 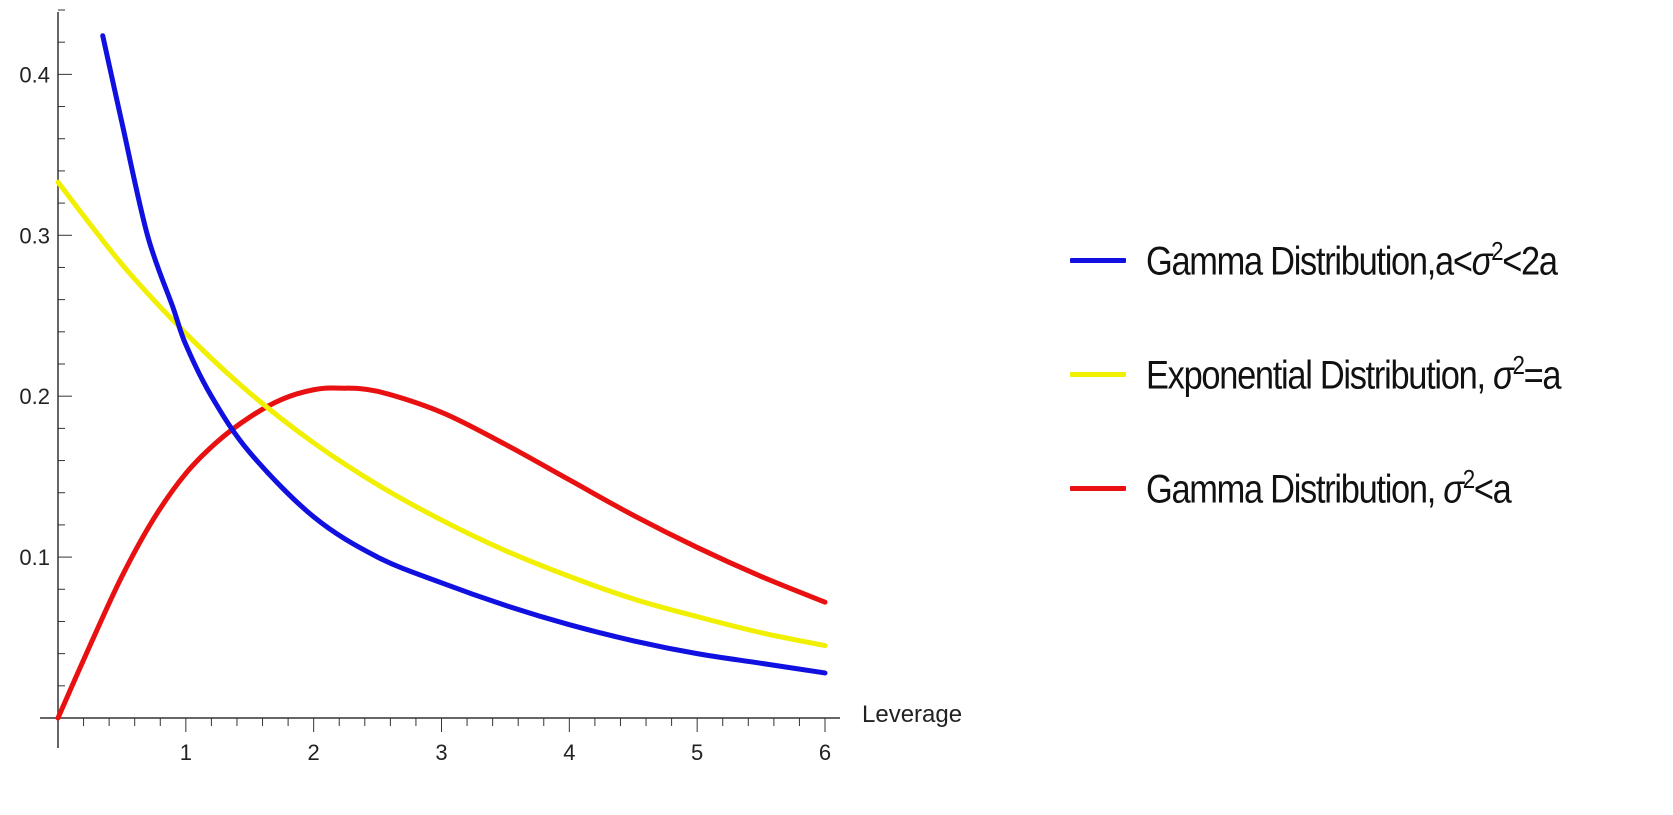 What do you see at coordinates (34, 74) in the screenshot?
I see `y-tick-label: 0.4` at bounding box center [34, 74].